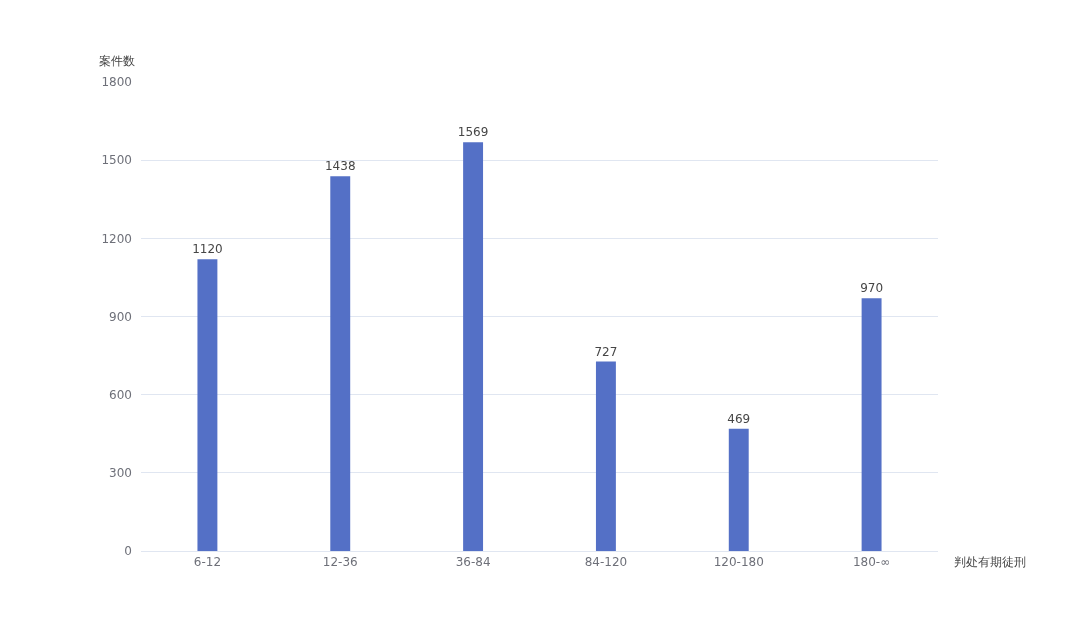  Describe the element at coordinates (739, 418) in the screenshot. I see `data-label: 469` at that location.